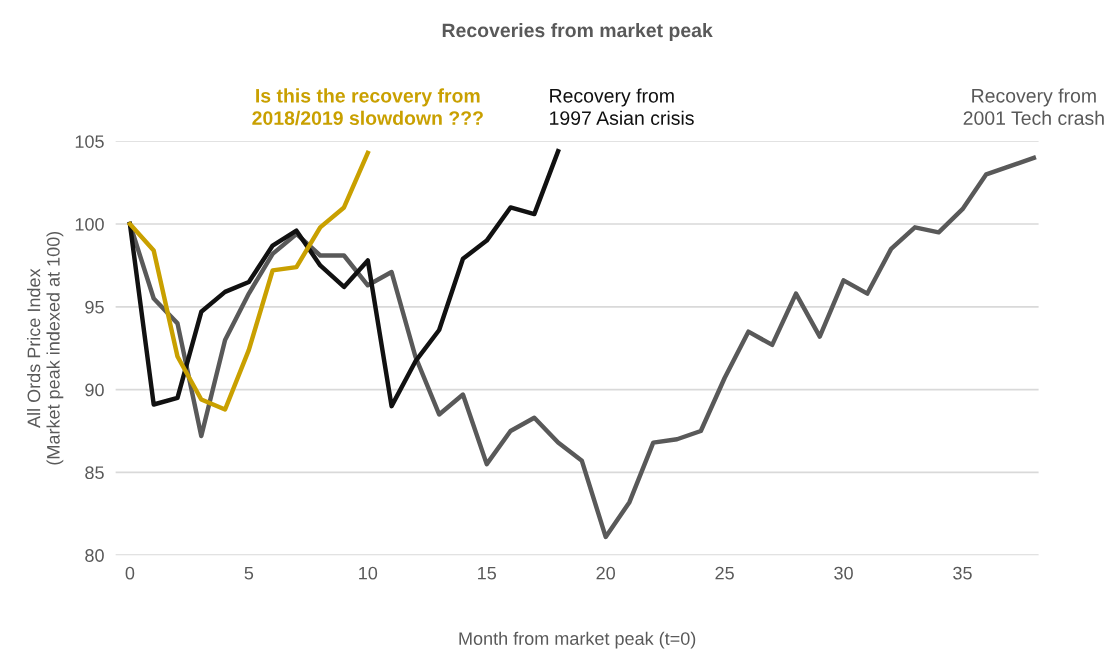 The height and width of the screenshot is (657, 1112). Describe the element at coordinates (368, 573) in the screenshot. I see `x-tick-label: 10` at that location.